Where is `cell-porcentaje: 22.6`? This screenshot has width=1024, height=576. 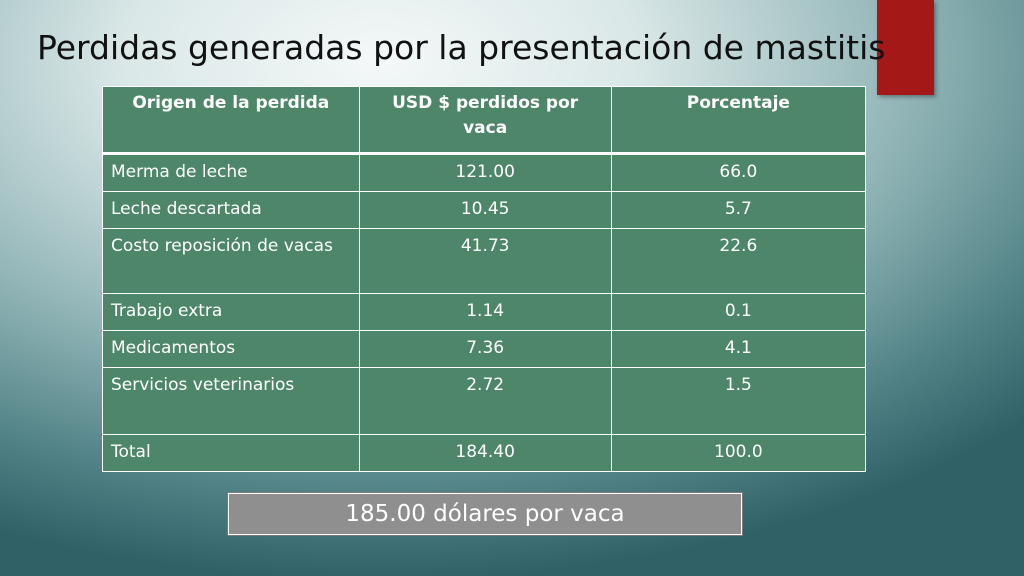
cell-porcentaje: 22.6 is located at coordinates (738, 261).